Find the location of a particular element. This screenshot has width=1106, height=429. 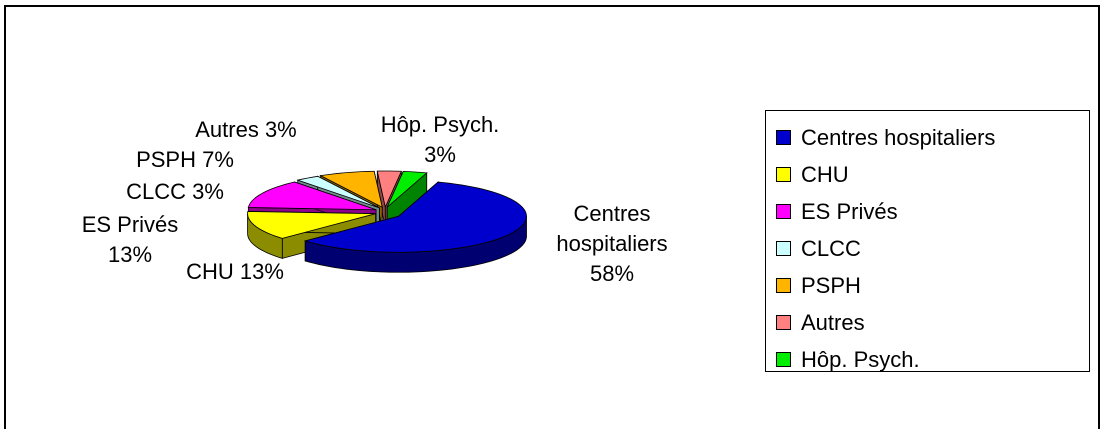

legend-item: CLCC is located at coordinates (927, 248).